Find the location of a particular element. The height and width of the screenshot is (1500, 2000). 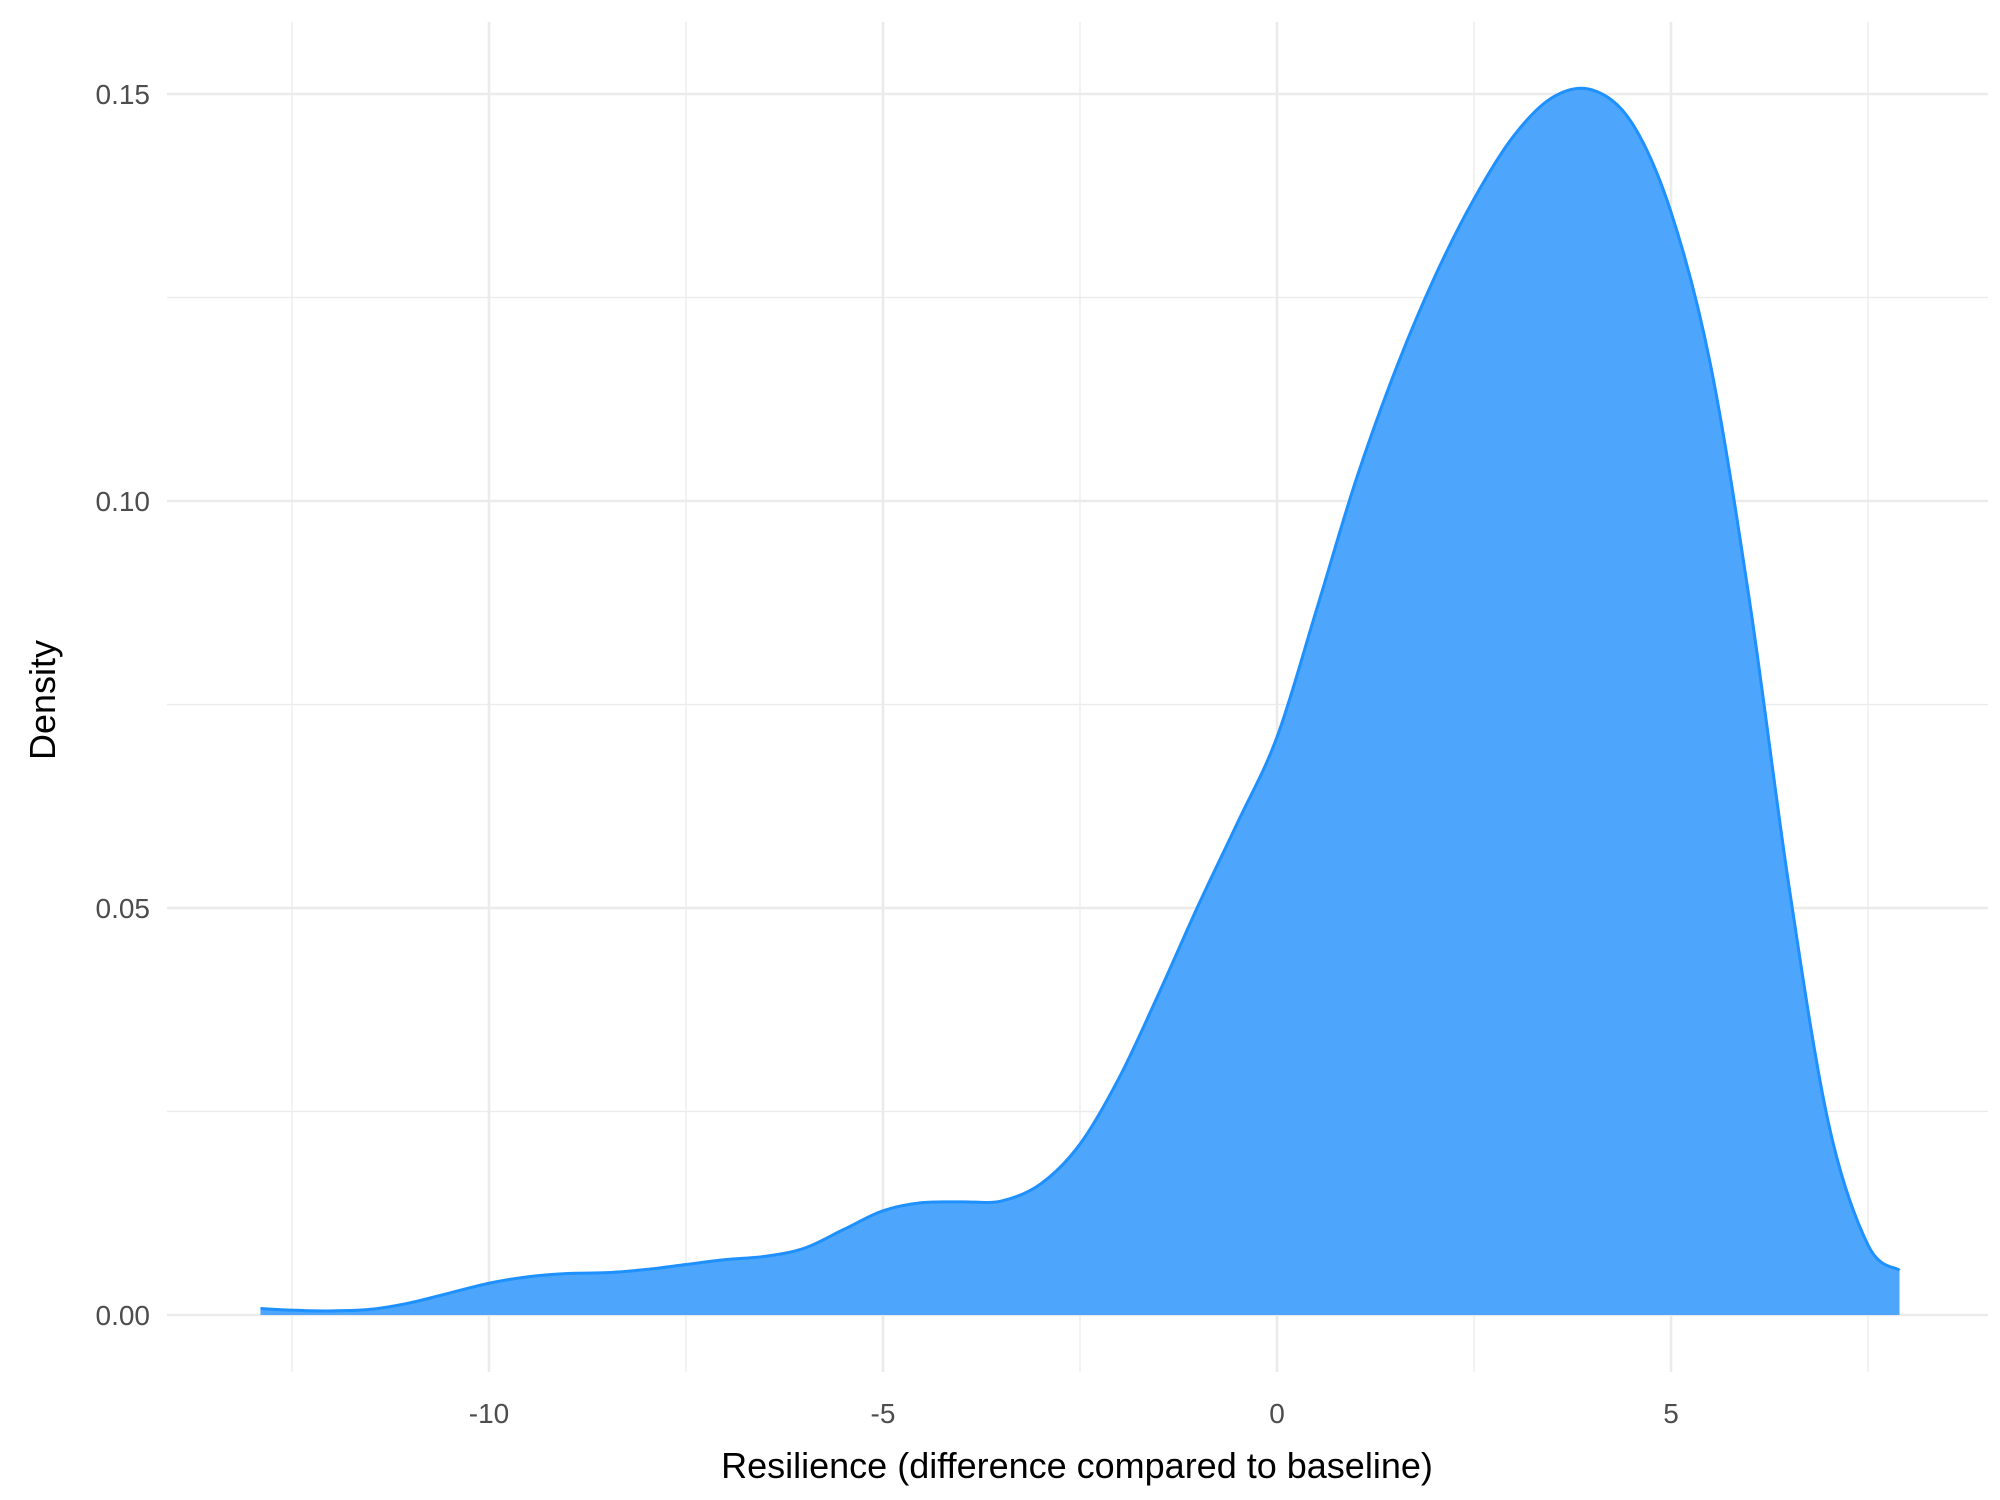

x-tick-label: 0 is located at coordinates (1277, 1413).